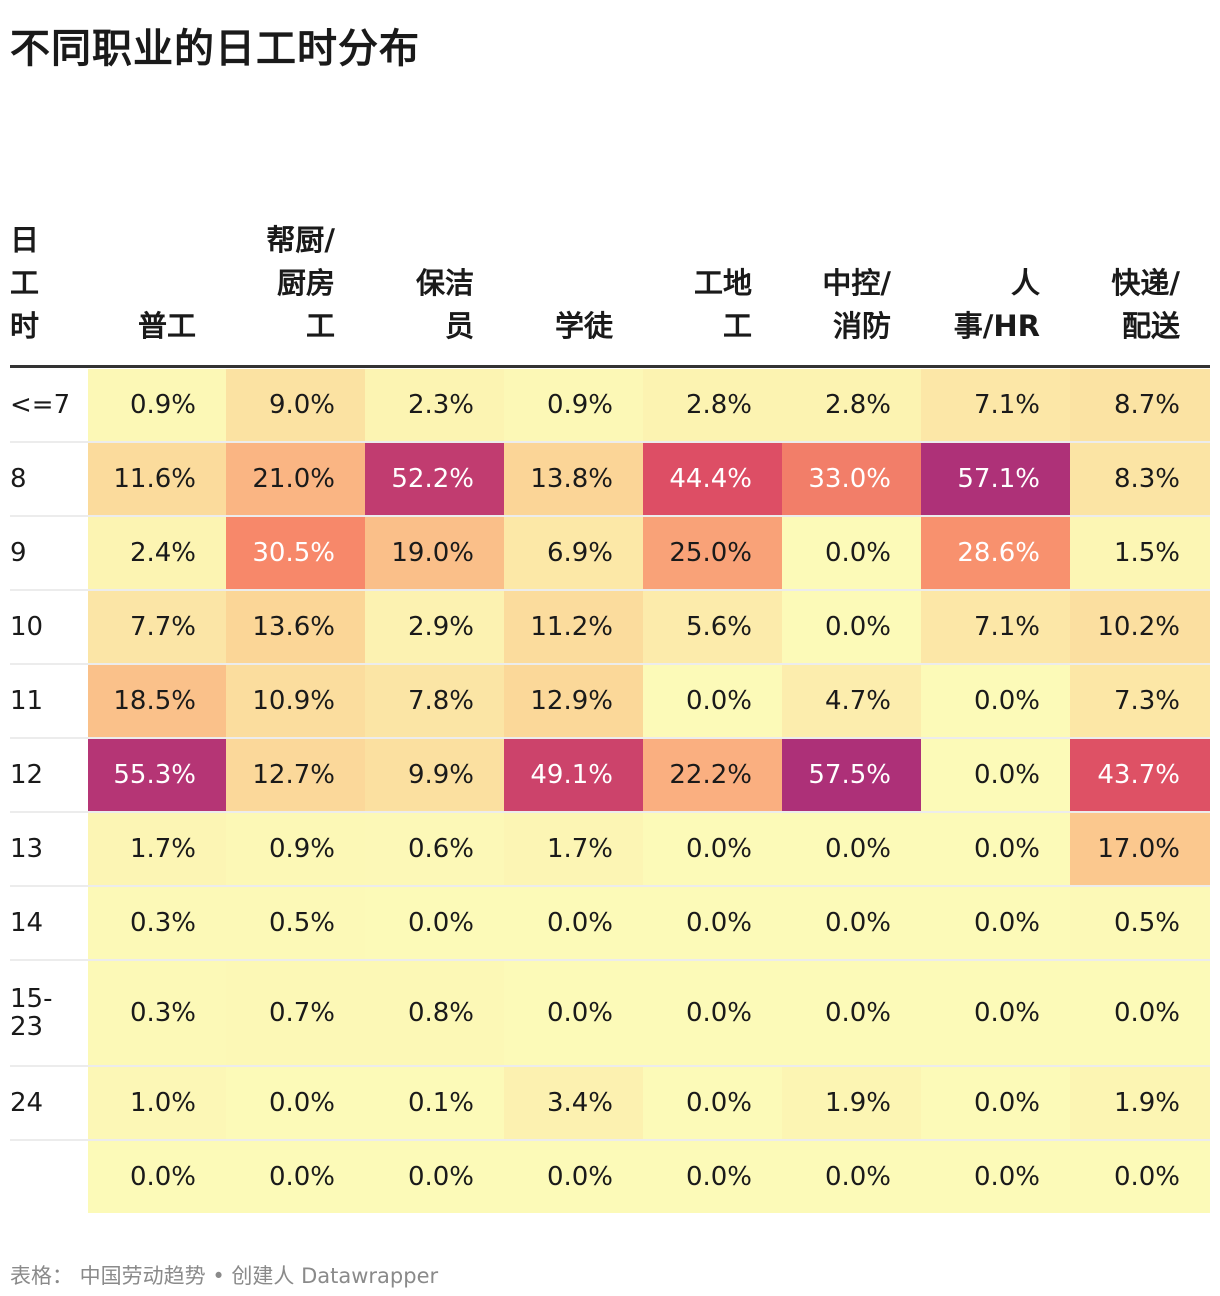 This screenshot has height=1296, width=1220. Describe the element at coordinates (573, 775) in the screenshot. I see `heatmap-cell: 49.1%` at that location.